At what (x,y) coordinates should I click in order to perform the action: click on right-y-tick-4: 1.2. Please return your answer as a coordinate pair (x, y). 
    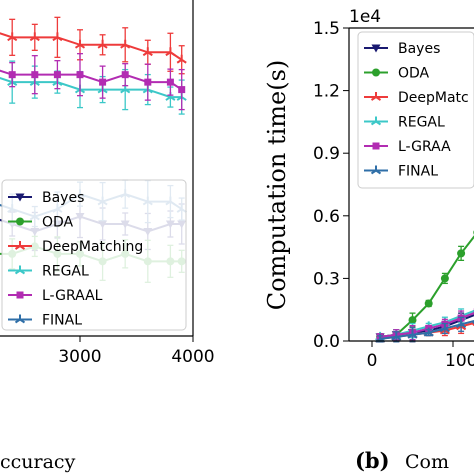
    Looking at the image, I should click on (331, 92).